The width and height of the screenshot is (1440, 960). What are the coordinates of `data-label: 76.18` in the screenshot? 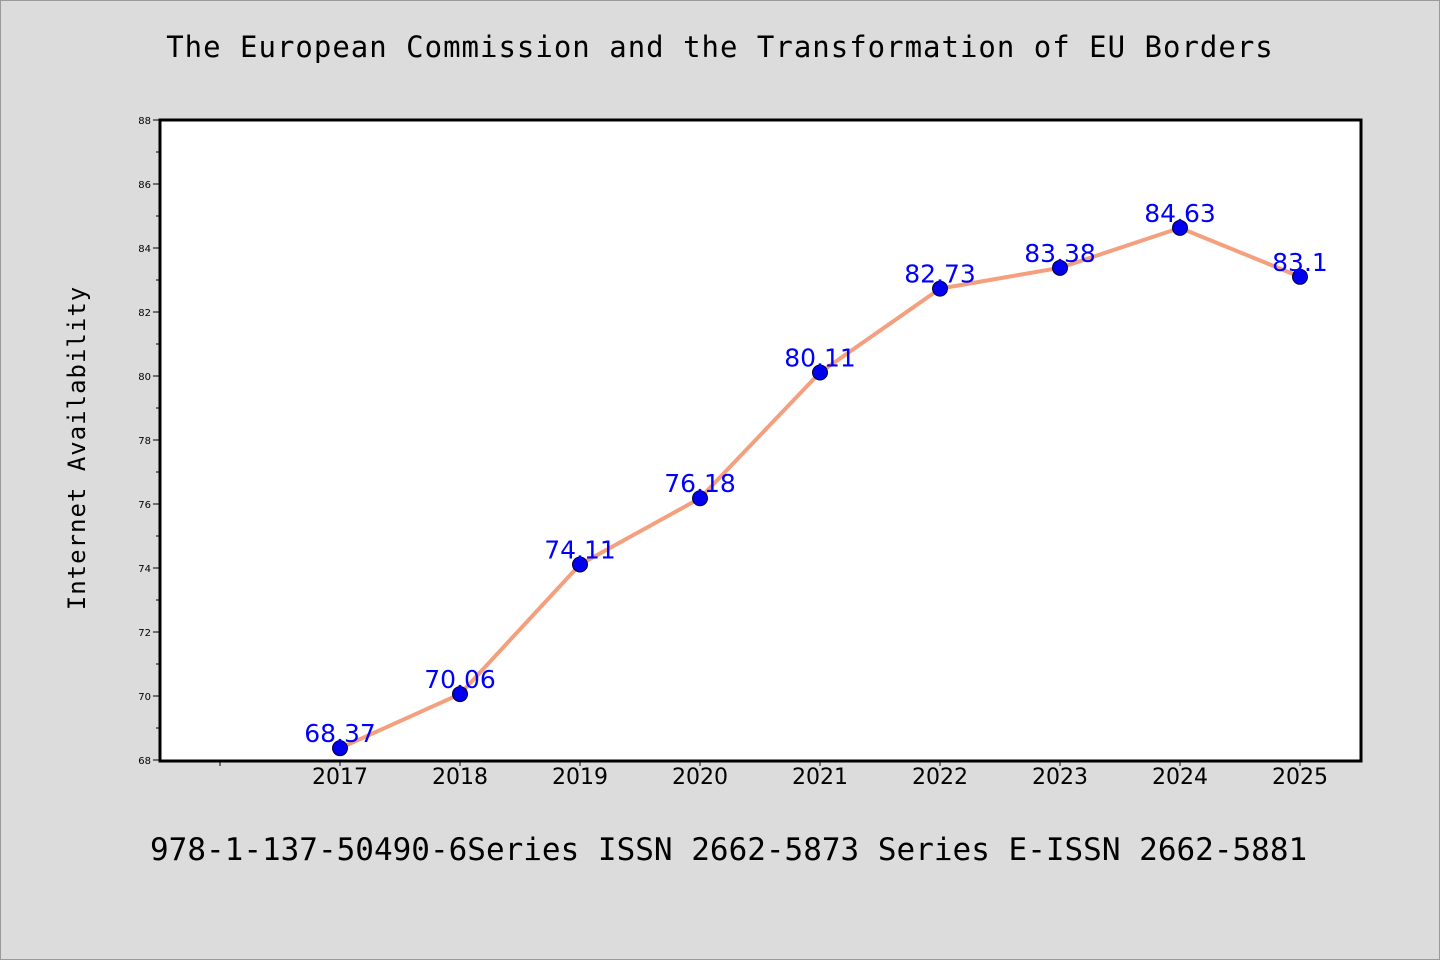 It's located at (700, 483).